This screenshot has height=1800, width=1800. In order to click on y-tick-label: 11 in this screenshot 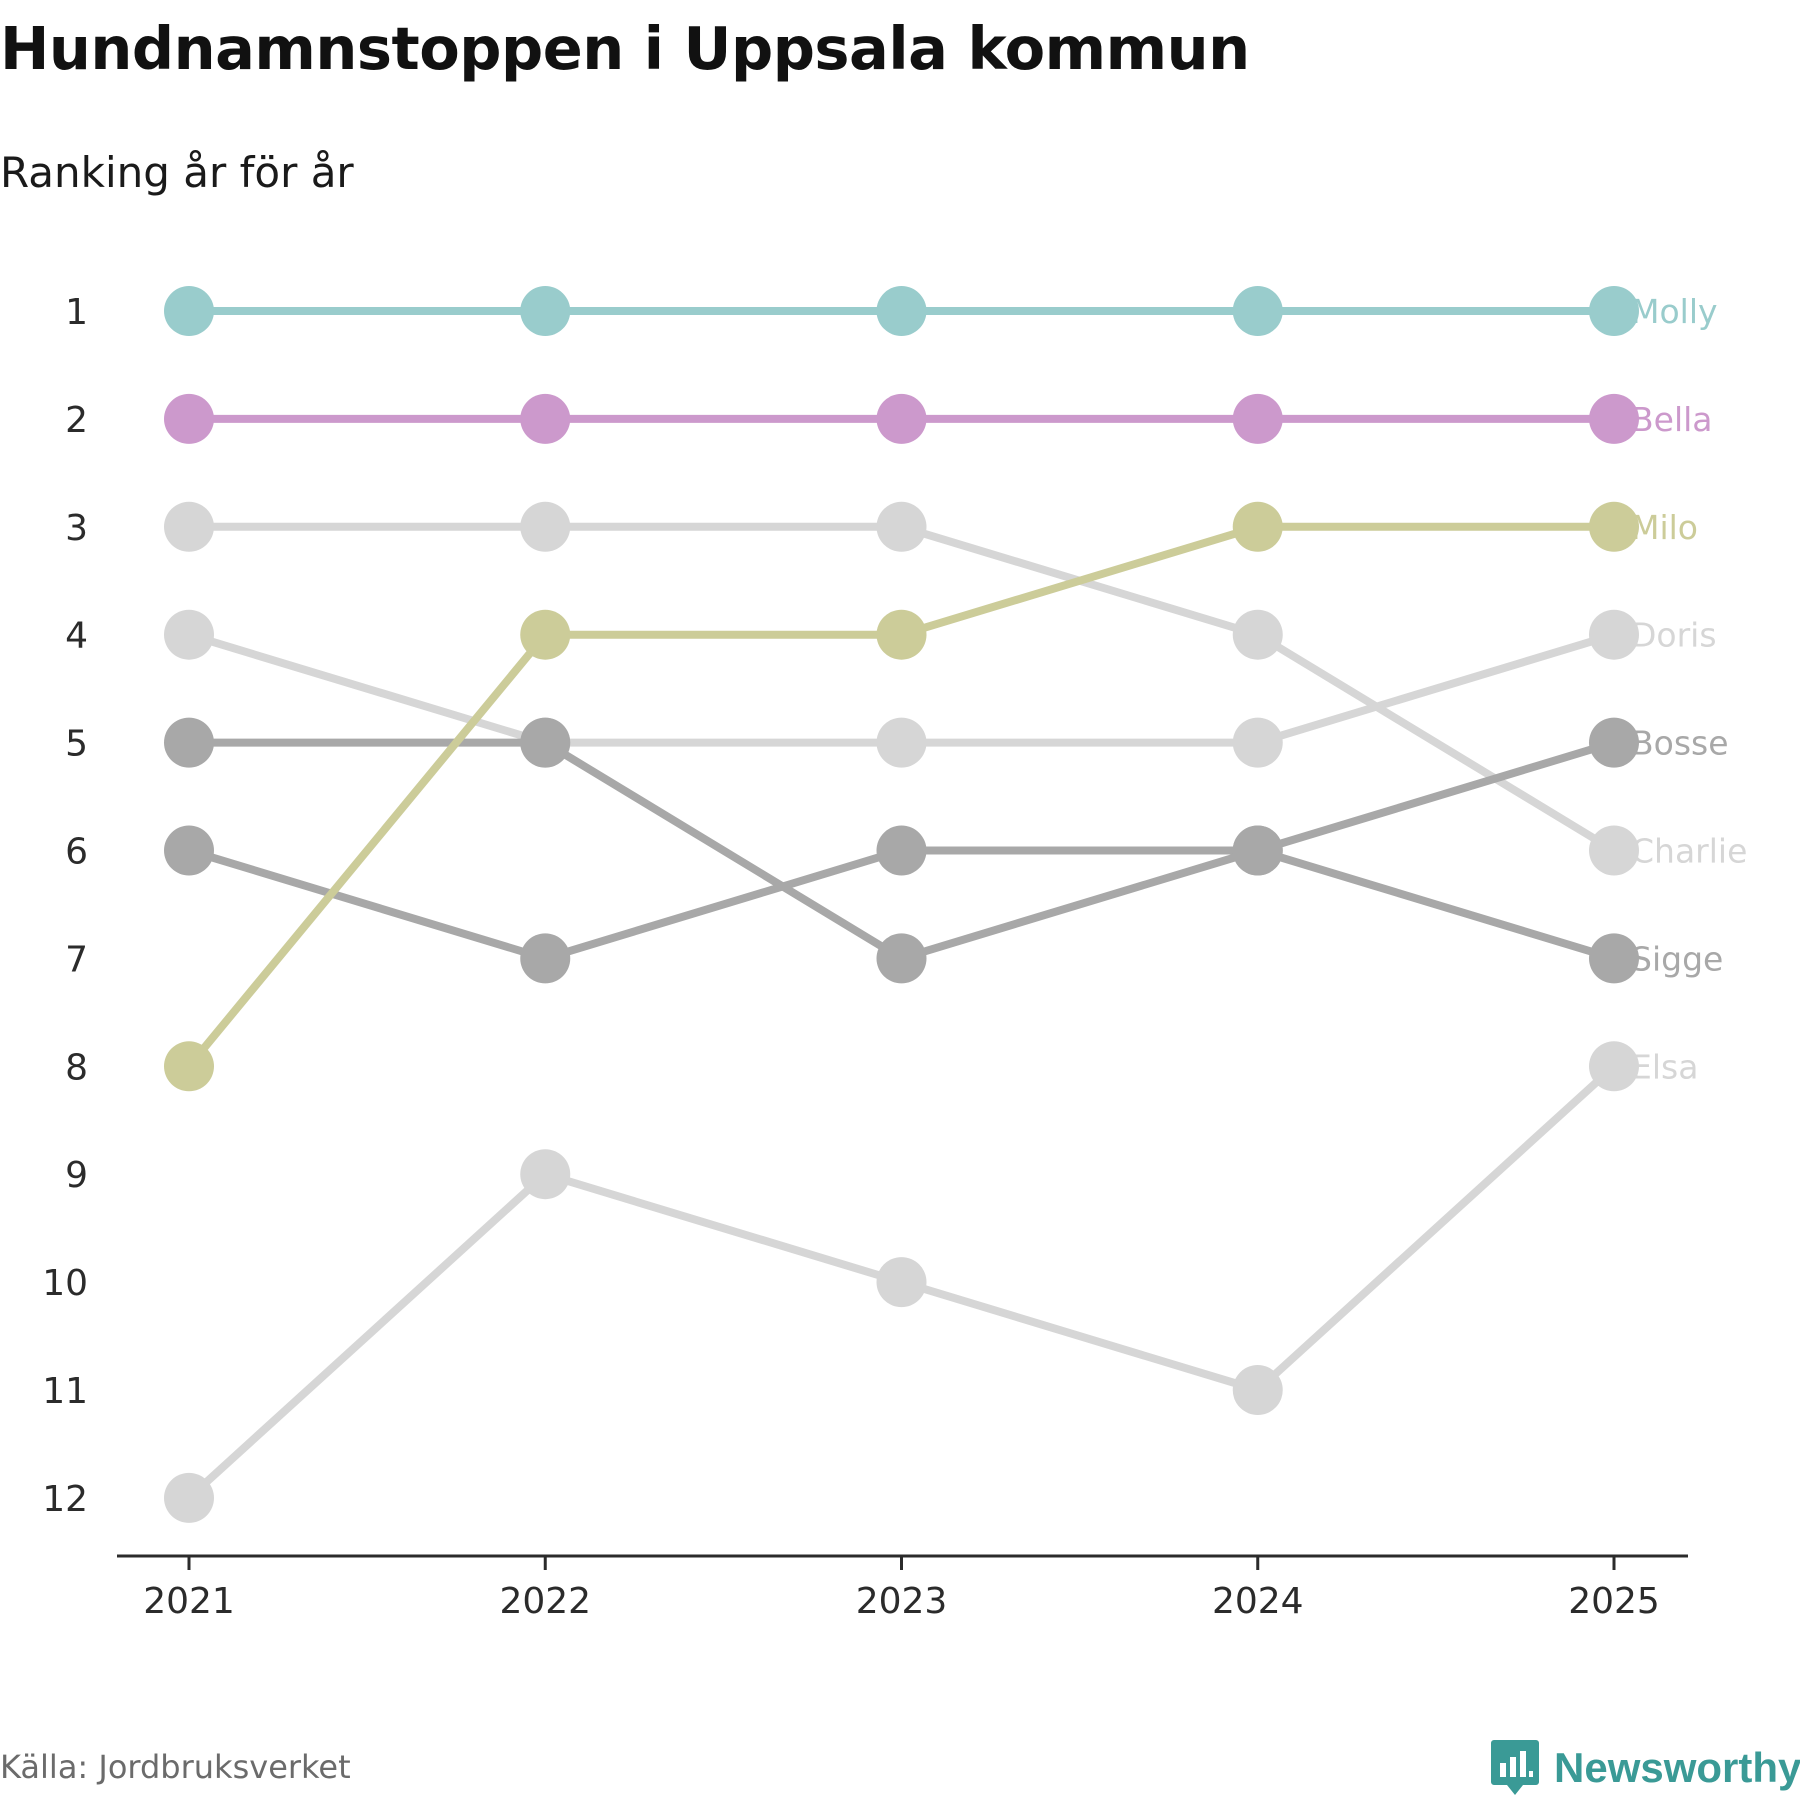, I will do `click(65, 1391)`.